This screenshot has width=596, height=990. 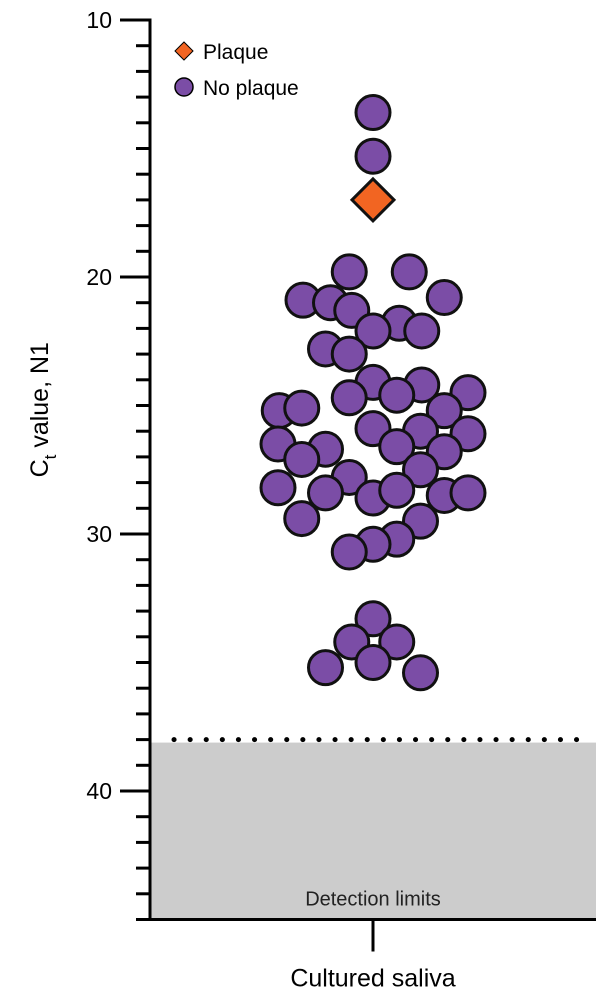 What do you see at coordinates (99, 277) in the screenshot?
I see `y-tick-label: 20` at bounding box center [99, 277].